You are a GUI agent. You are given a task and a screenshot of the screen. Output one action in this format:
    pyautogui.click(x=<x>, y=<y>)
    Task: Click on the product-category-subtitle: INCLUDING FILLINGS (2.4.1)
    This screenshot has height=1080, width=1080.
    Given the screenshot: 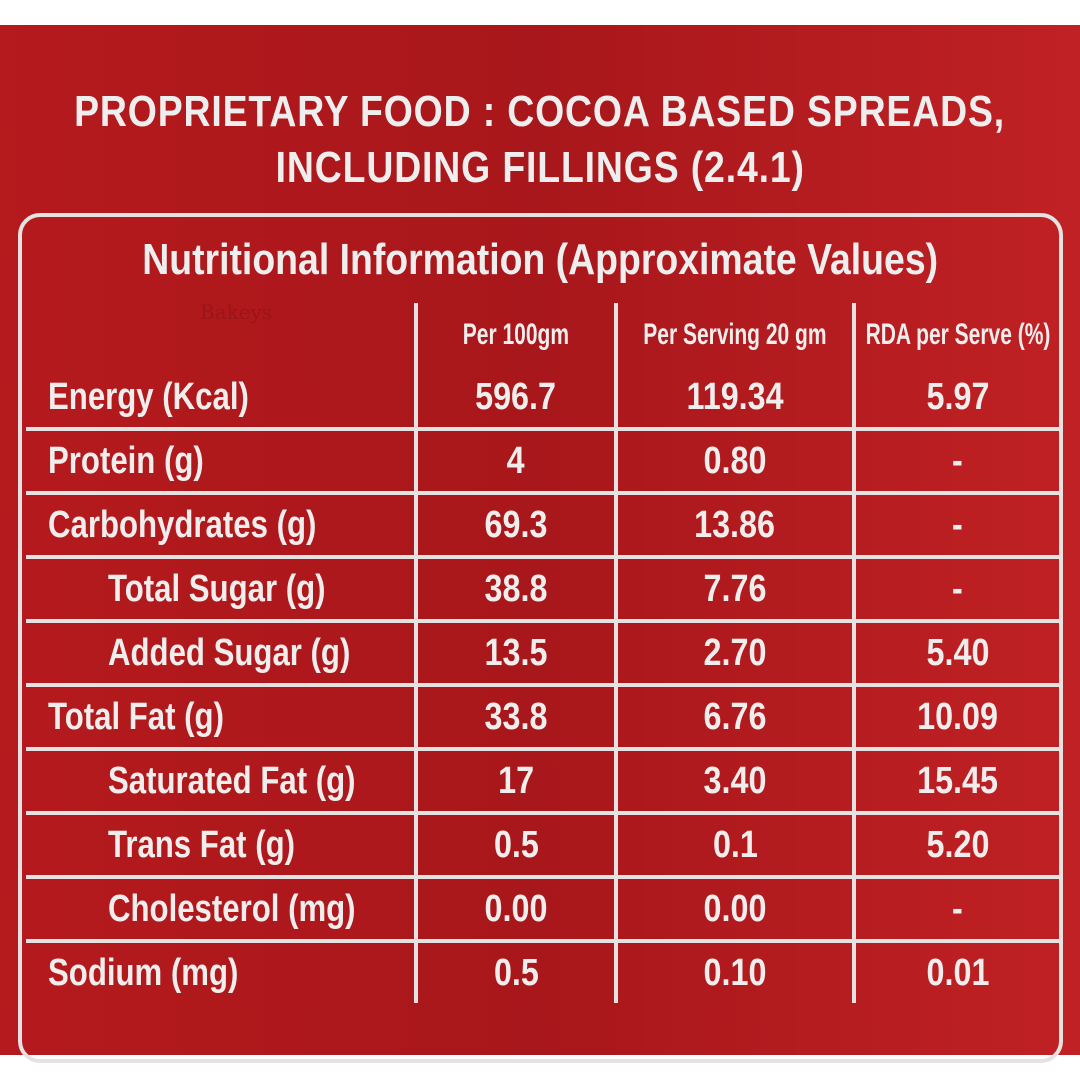 What is the action you would take?
    pyautogui.click(x=540, y=168)
    